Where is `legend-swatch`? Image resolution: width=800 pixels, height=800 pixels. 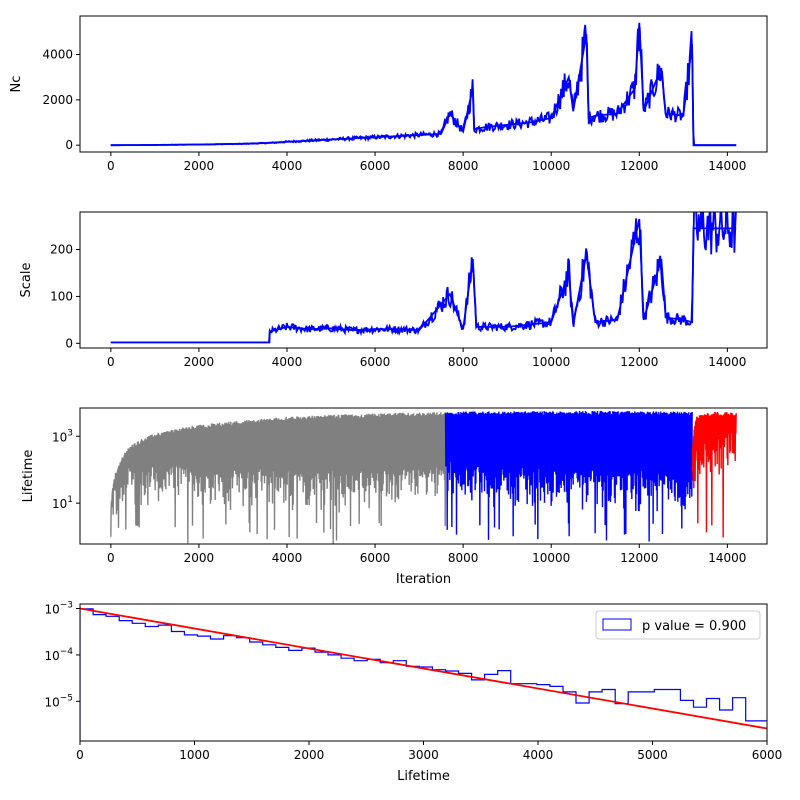
legend-swatch is located at coordinates (617, 624).